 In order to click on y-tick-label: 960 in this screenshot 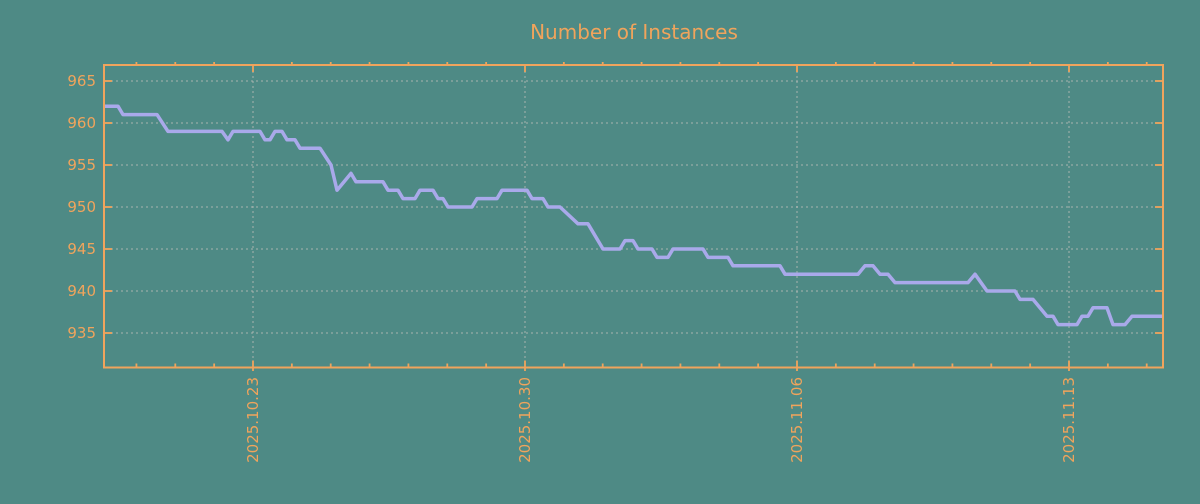, I will do `click(81, 123)`.